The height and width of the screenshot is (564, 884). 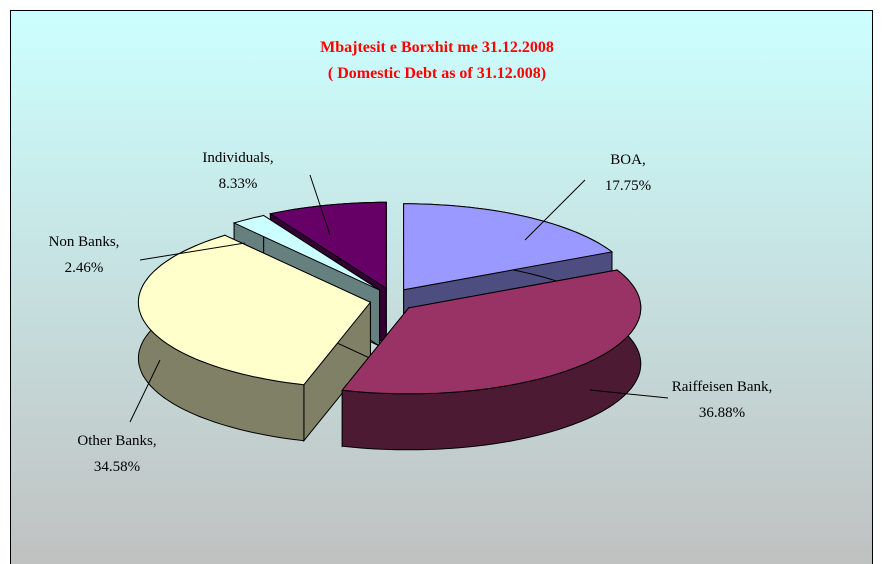 What do you see at coordinates (627, 160) in the screenshot?
I see `slice-label: BOA,` at bounding box center [627, 160].